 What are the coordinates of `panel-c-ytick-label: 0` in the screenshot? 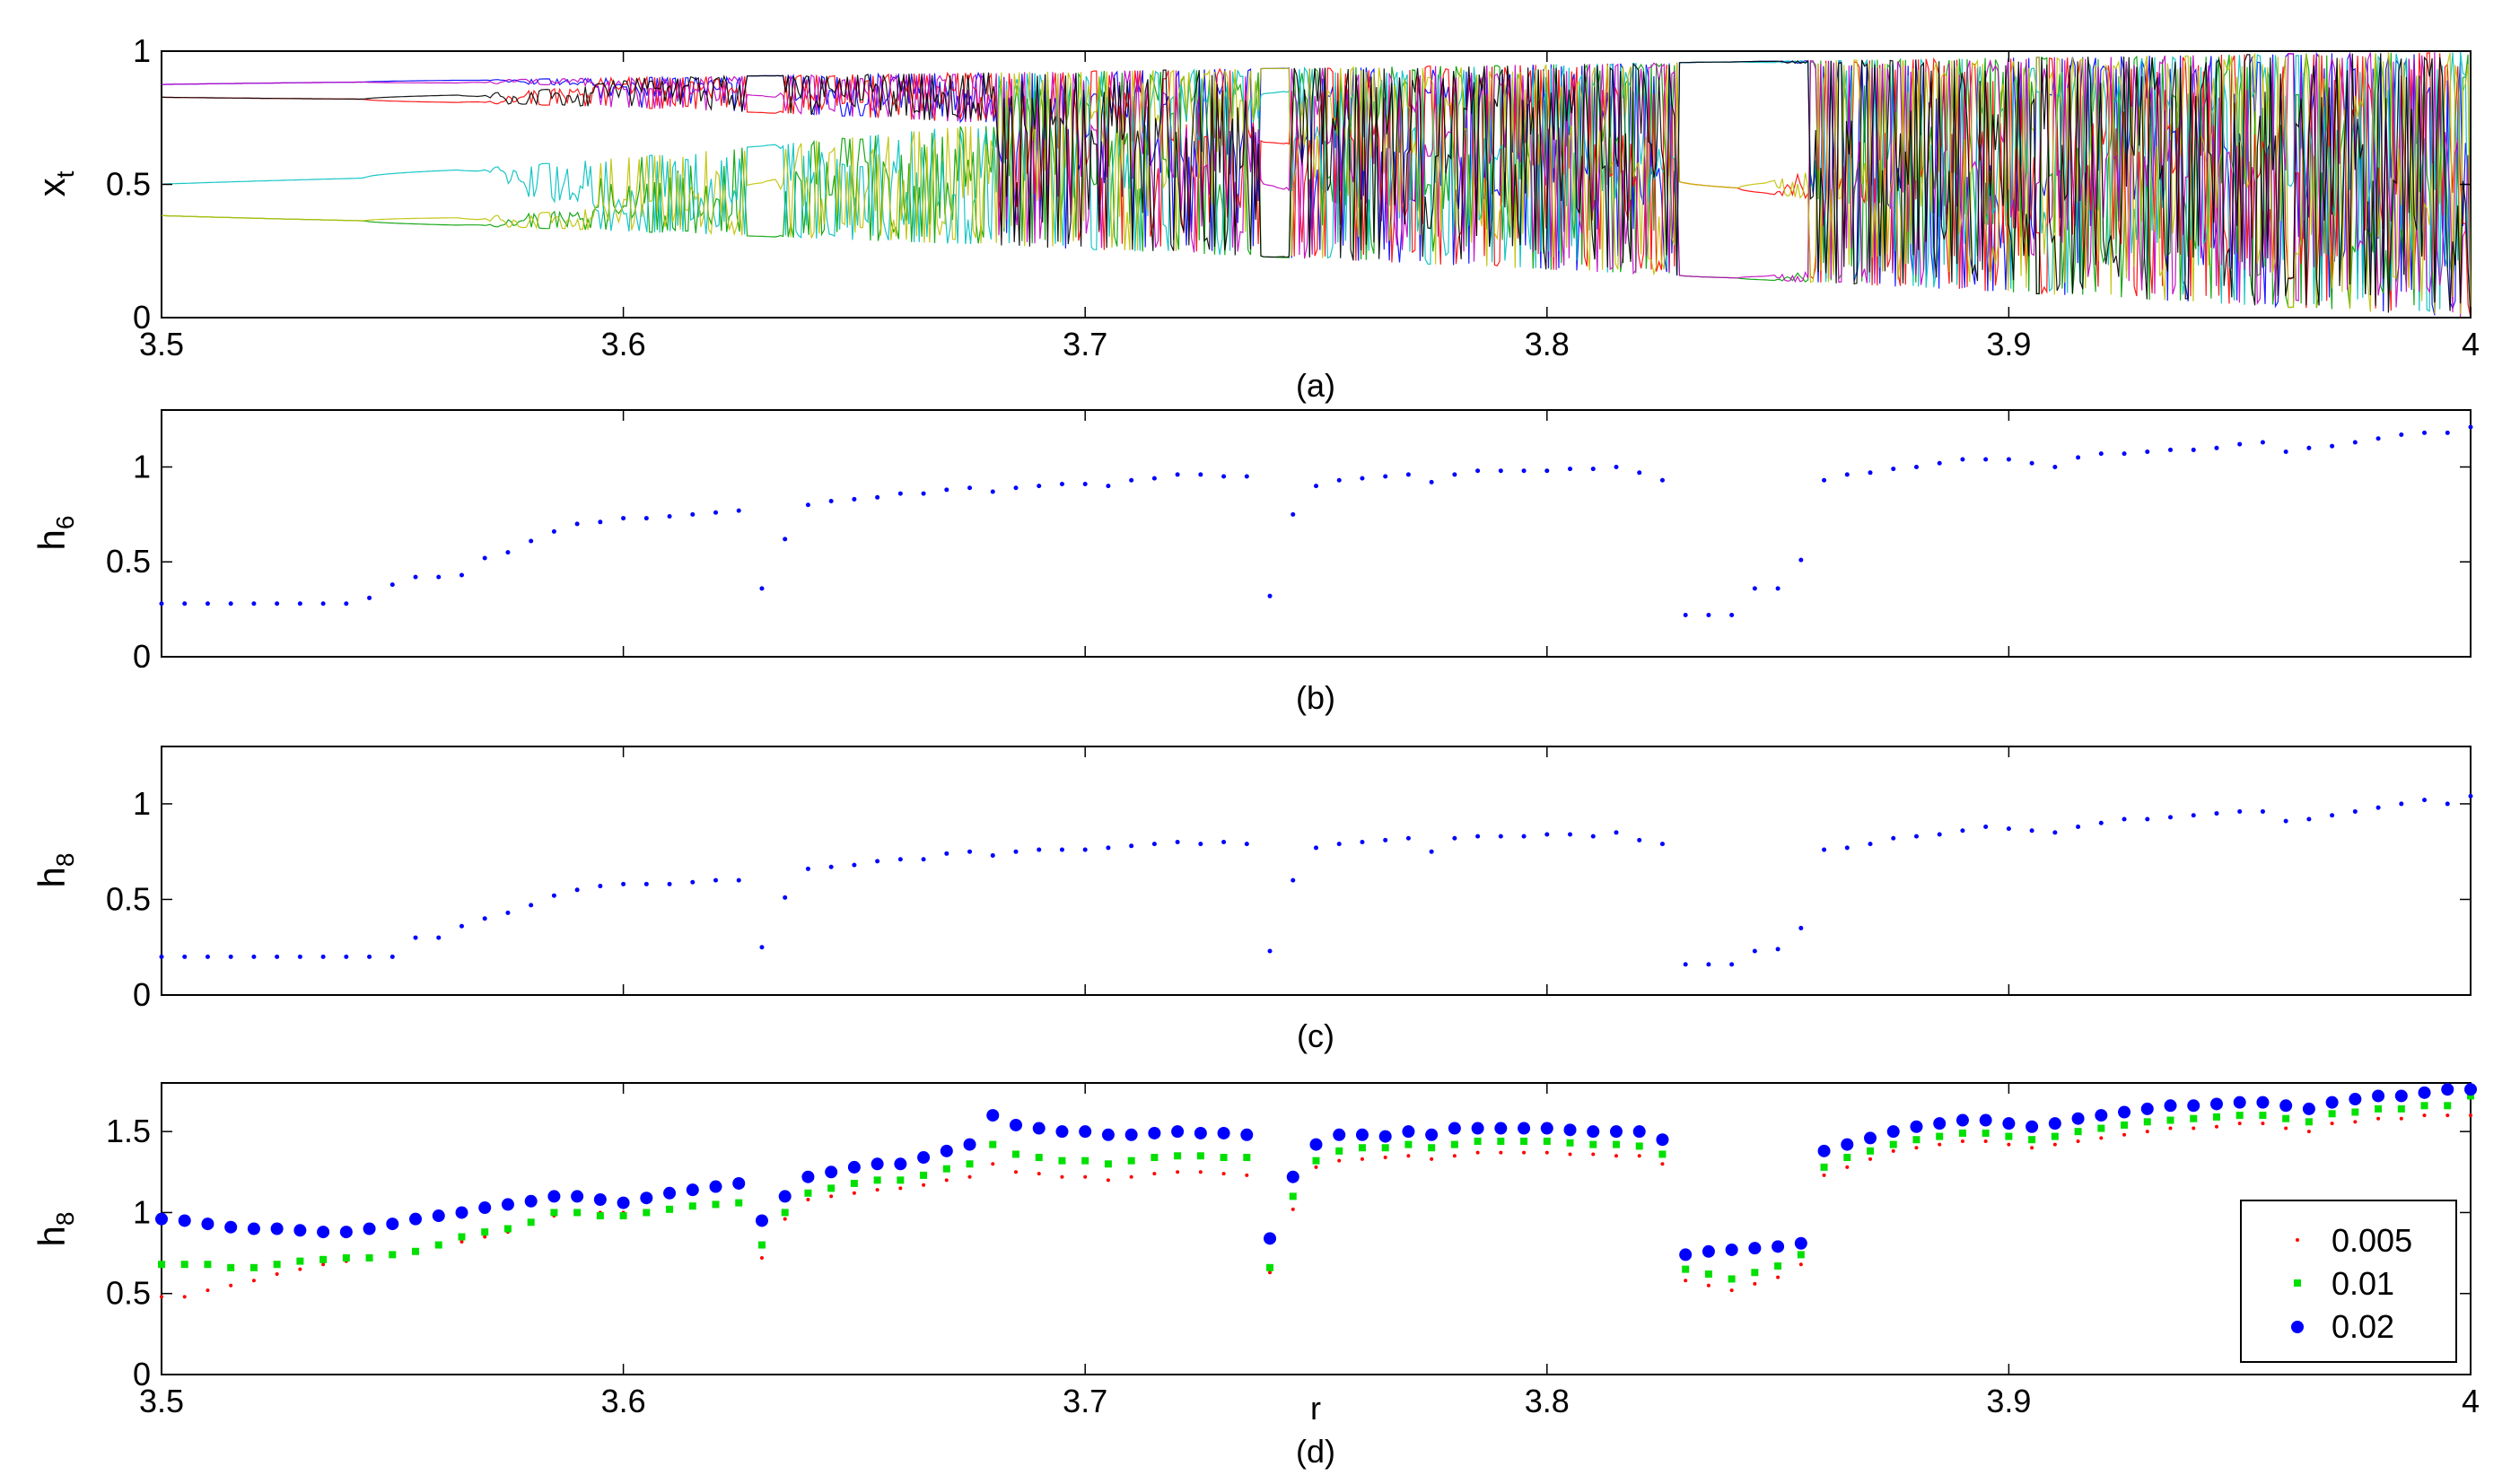 It's located at (142, 995).